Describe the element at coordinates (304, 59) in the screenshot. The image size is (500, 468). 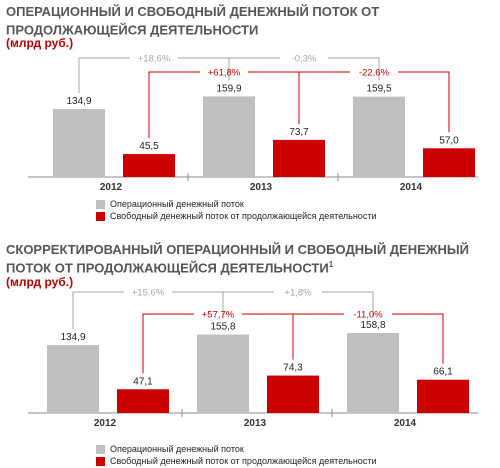
I see `change-percent-label: -0,3%` at that location.